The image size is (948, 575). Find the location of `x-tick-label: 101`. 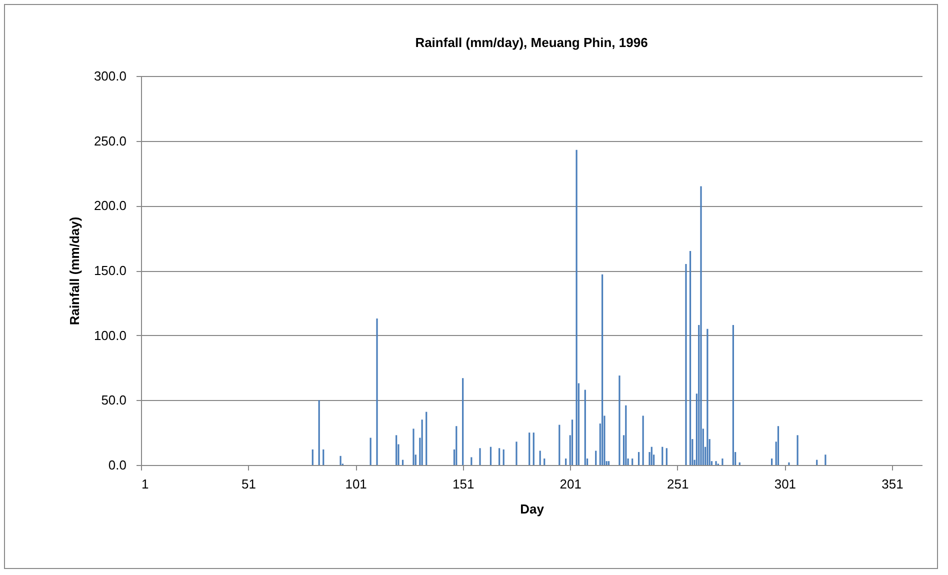

x-tick-label: 101 is located at coordinates (356, 484).